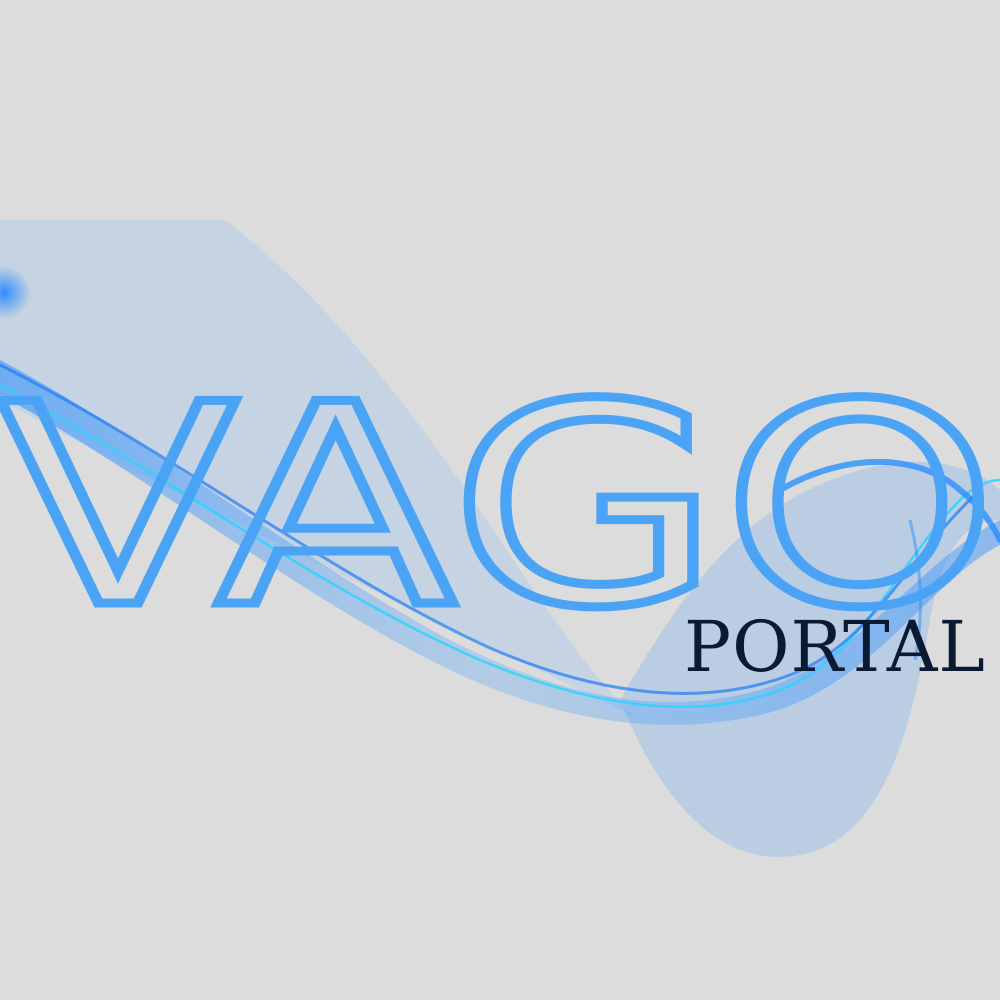 The height and width of the screenshot is (1000, 1000). Describe the element at coordinates (915, 590) in the screenshot. I see `wave-line-curl-inner` at that location.